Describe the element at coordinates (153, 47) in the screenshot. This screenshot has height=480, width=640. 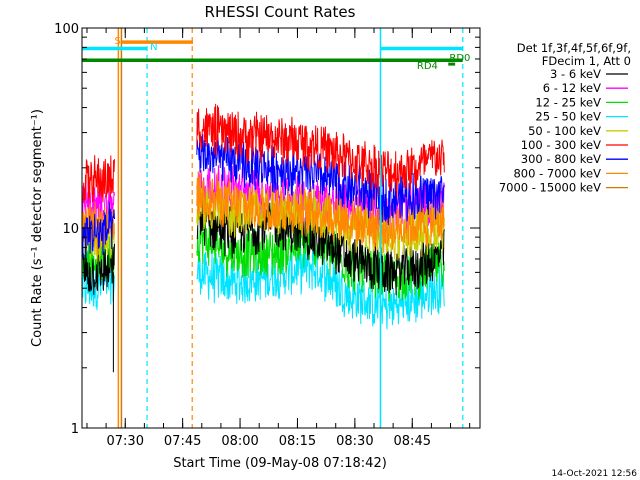
I see `annotation-n: N` at that location.